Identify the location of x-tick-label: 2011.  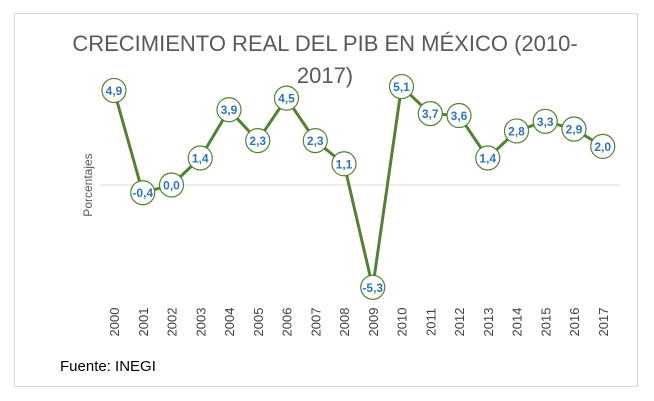
(430, 322).